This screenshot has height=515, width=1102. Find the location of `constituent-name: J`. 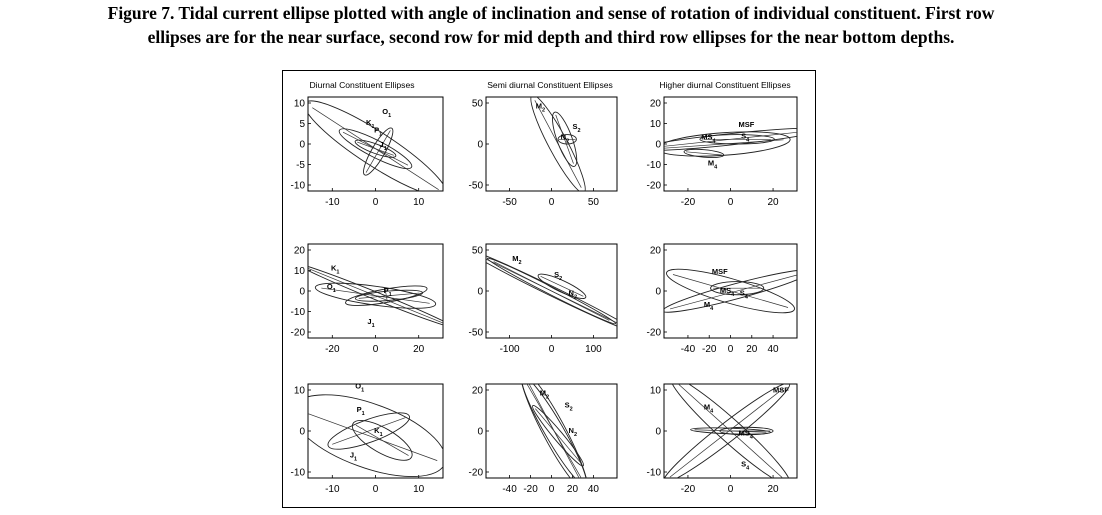

constituent-name: J is located at coordinates (369, 321).